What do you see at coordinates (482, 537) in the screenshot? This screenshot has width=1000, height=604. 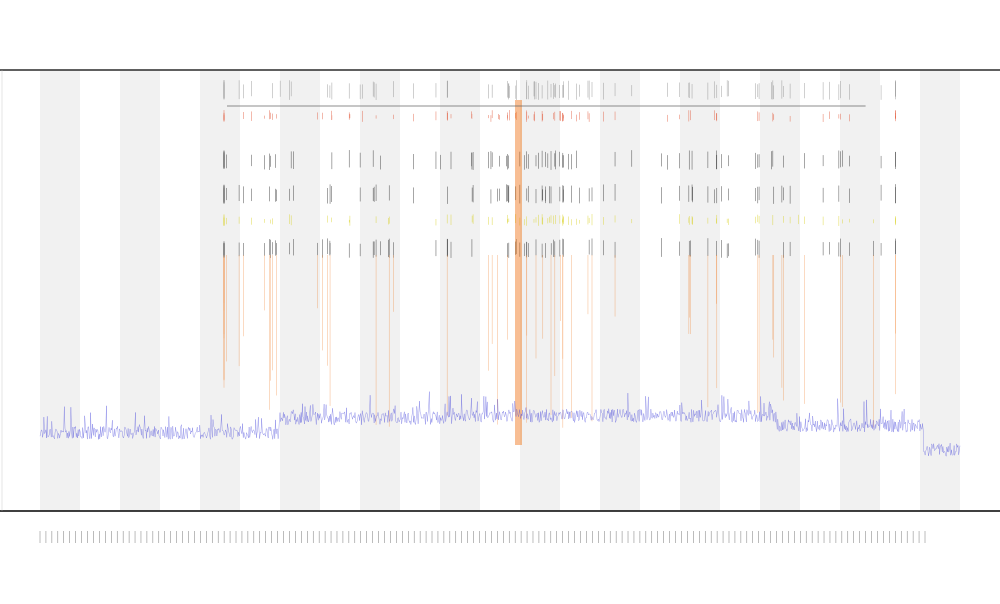 I see `x-tick-labels` at bounding box center [482, 537].